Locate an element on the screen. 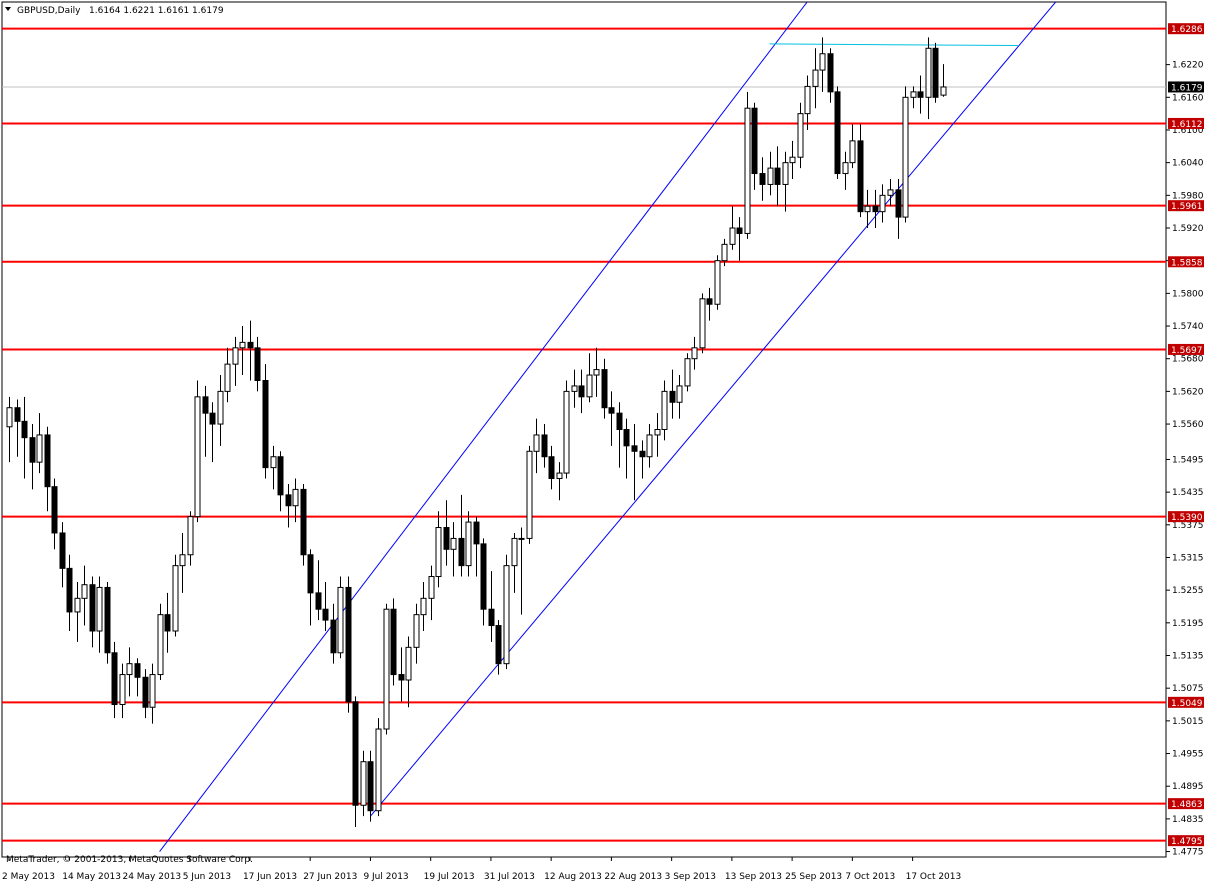  price-tick-label: 1.5075 is located at coordinates (1188, 689).